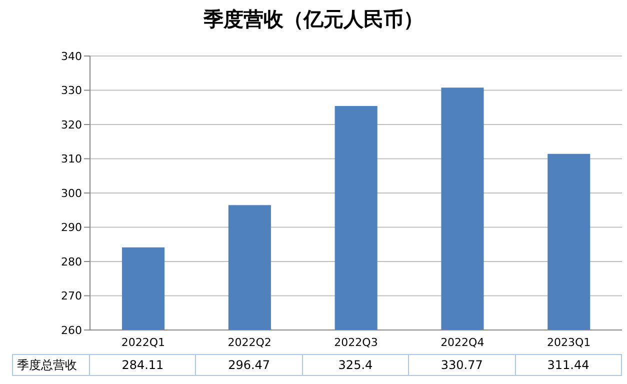 This screenshot has height=384, width=627. What do you see at coordinates (71, 330) in the screenshot?
I see `y-tick-label: 260` at bounding box center [71, 330].